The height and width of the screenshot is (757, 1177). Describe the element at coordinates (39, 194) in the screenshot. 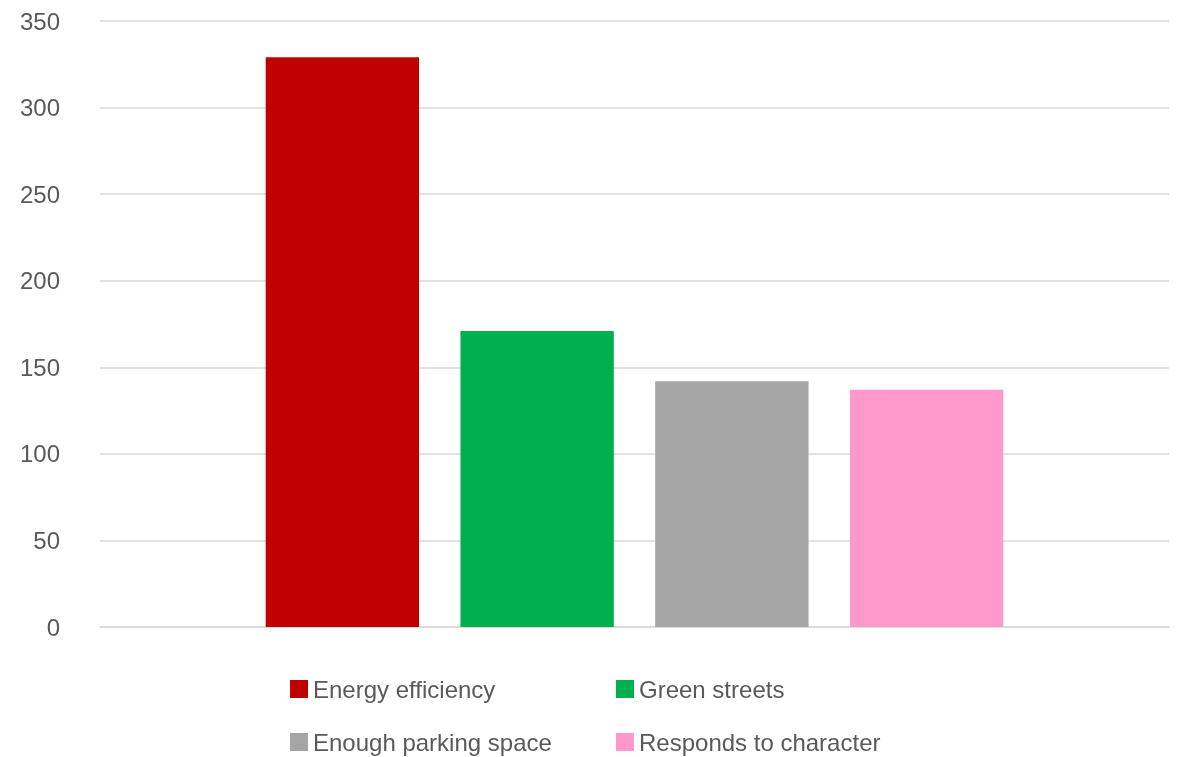

I see `y-tick-label: 250` at that location.